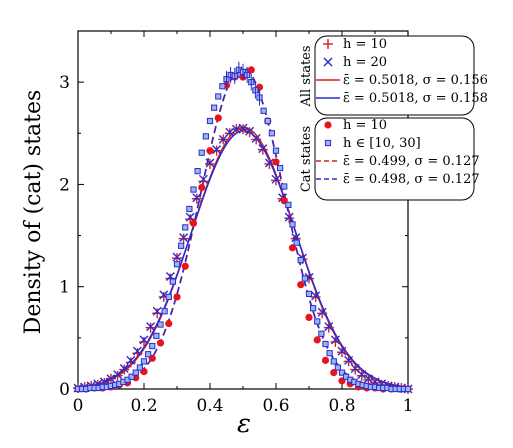 This screenshot has width=513, height=448. What do you see at coordinates (306, 159) in the screenshot?
I see `legend-group-label-cat: Cat states` at bounding box center [306, 159].